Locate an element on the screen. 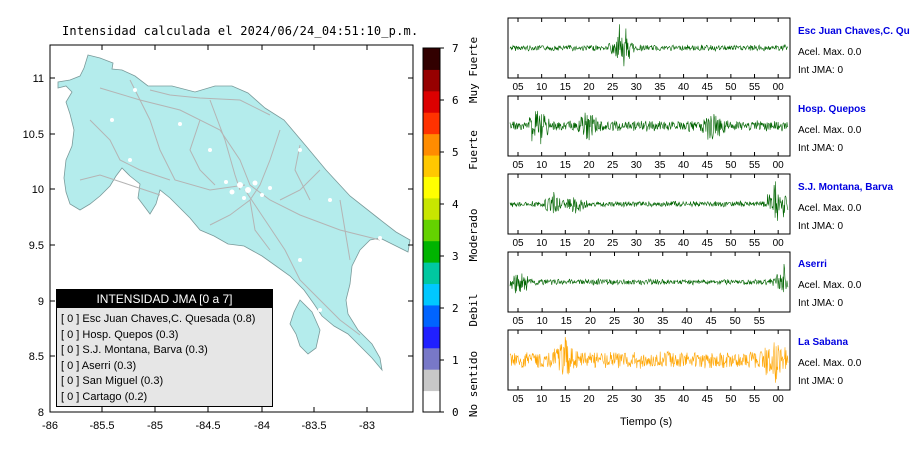 The height and width of the screenshot is (460, 910). colorbar-tick-label: 3 is located at coordinates (455, 256).